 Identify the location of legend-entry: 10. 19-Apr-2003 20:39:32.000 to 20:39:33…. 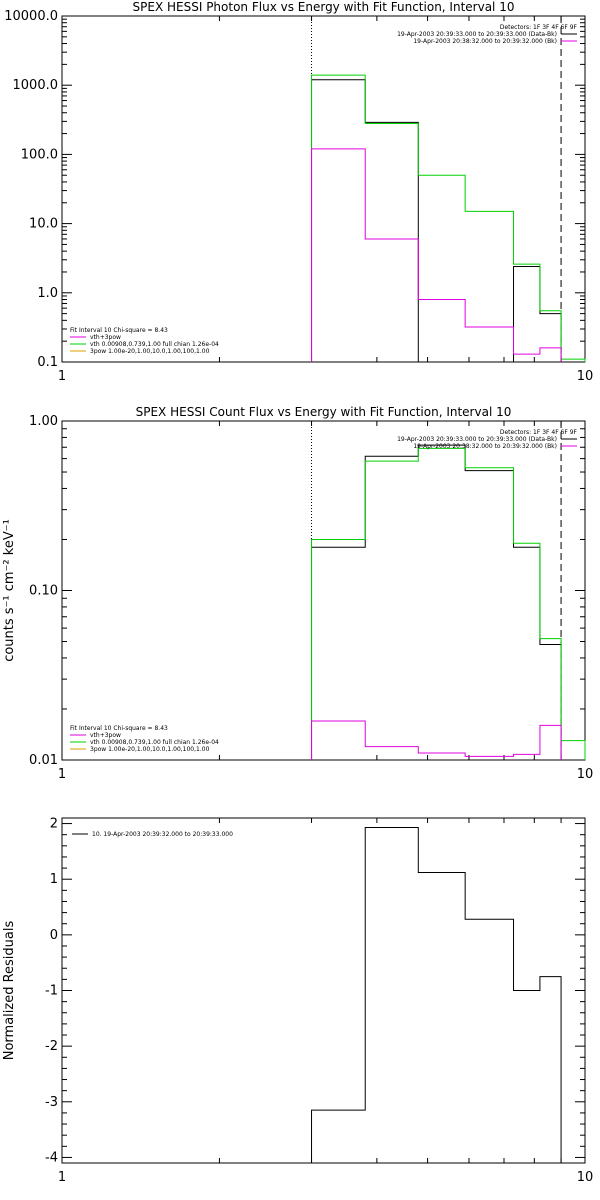
(162, 834).